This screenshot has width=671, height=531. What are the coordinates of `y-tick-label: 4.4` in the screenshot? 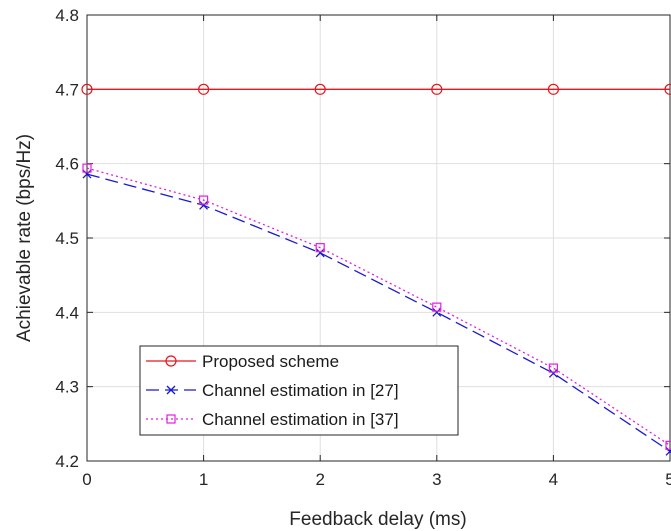 It's located at (67, 312).